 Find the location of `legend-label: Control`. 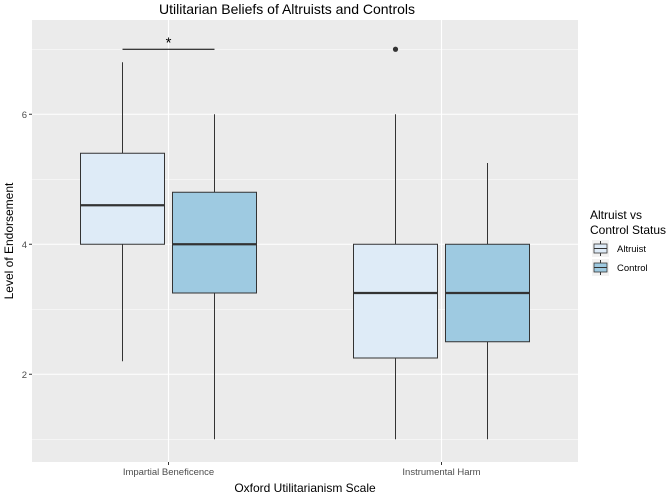

legend-label: Control is located at coordinates (632, 268).